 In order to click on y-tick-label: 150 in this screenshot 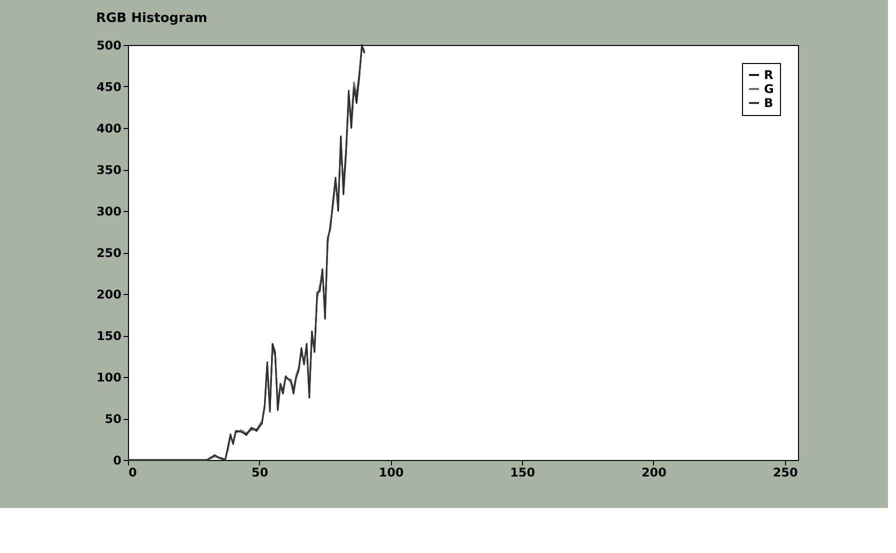, I will do `click(109, 336)`.